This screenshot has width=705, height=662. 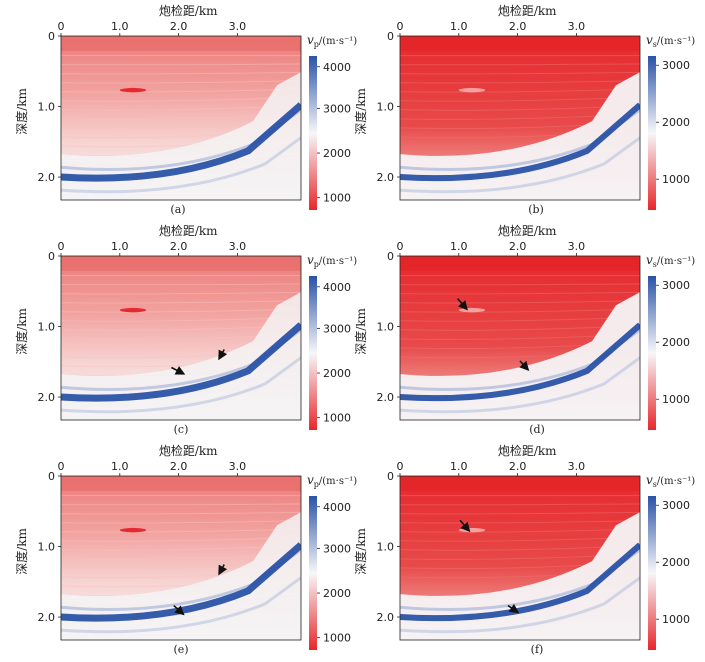 I want to click on velocity-section-d, so click(x=520, y=338).